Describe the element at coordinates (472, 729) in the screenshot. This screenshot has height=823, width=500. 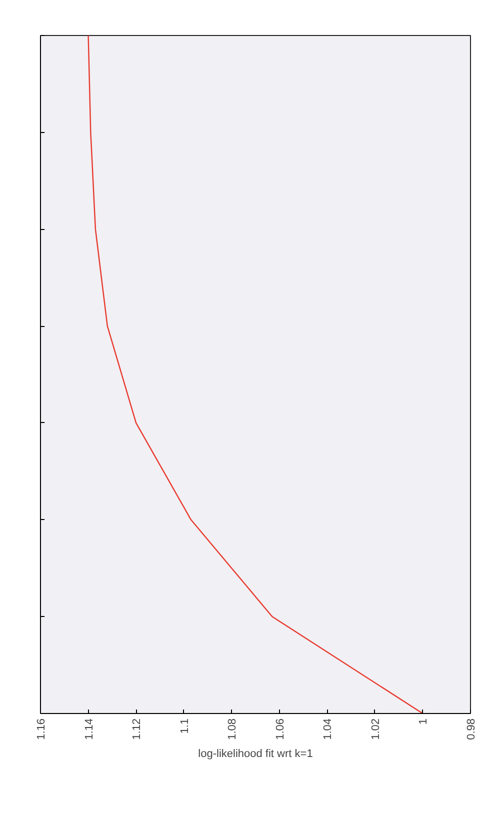
I see `x-tick-label: 0.98` at that location.